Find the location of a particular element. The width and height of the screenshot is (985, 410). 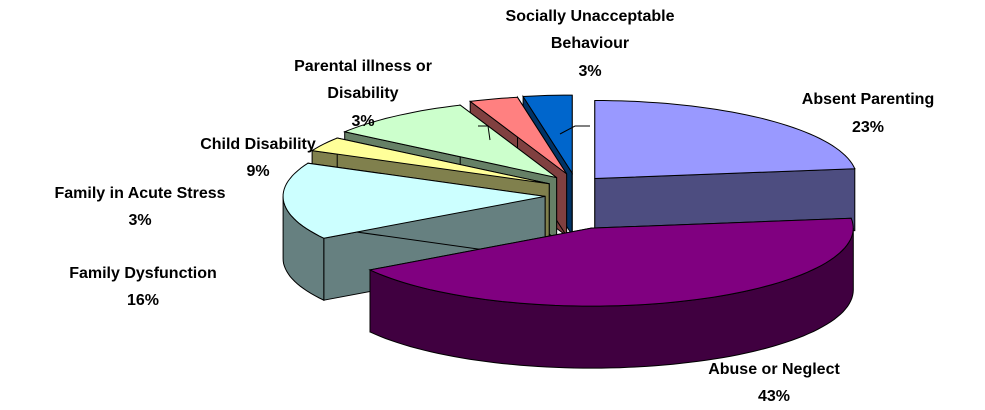

slice-label: Socially Unacceptable Behaviour is located at coordinates (590, 30).